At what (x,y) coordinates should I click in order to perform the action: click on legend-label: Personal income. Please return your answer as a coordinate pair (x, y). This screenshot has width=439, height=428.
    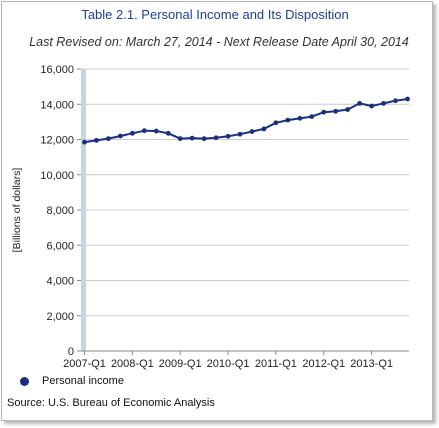
    Looking at the image, I should click on (83, 381).